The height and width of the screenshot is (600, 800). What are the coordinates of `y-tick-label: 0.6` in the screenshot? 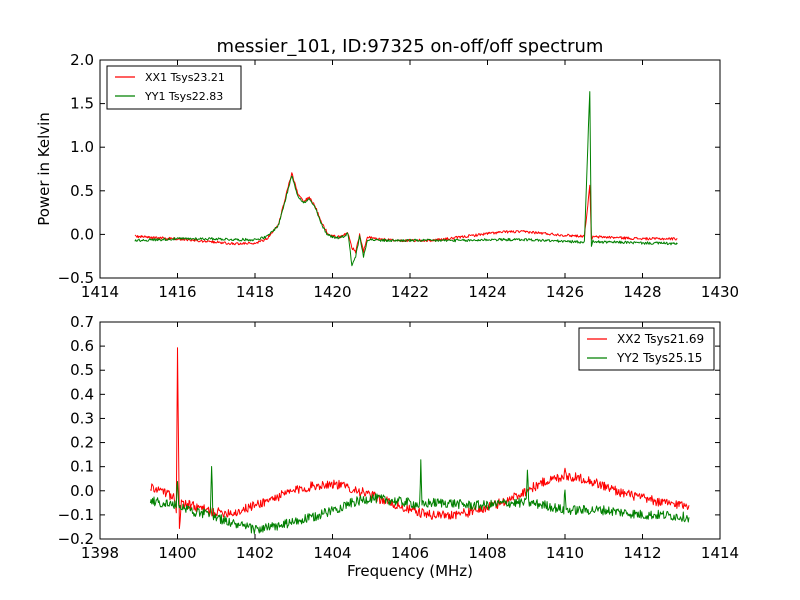 It's located at (82, 346).